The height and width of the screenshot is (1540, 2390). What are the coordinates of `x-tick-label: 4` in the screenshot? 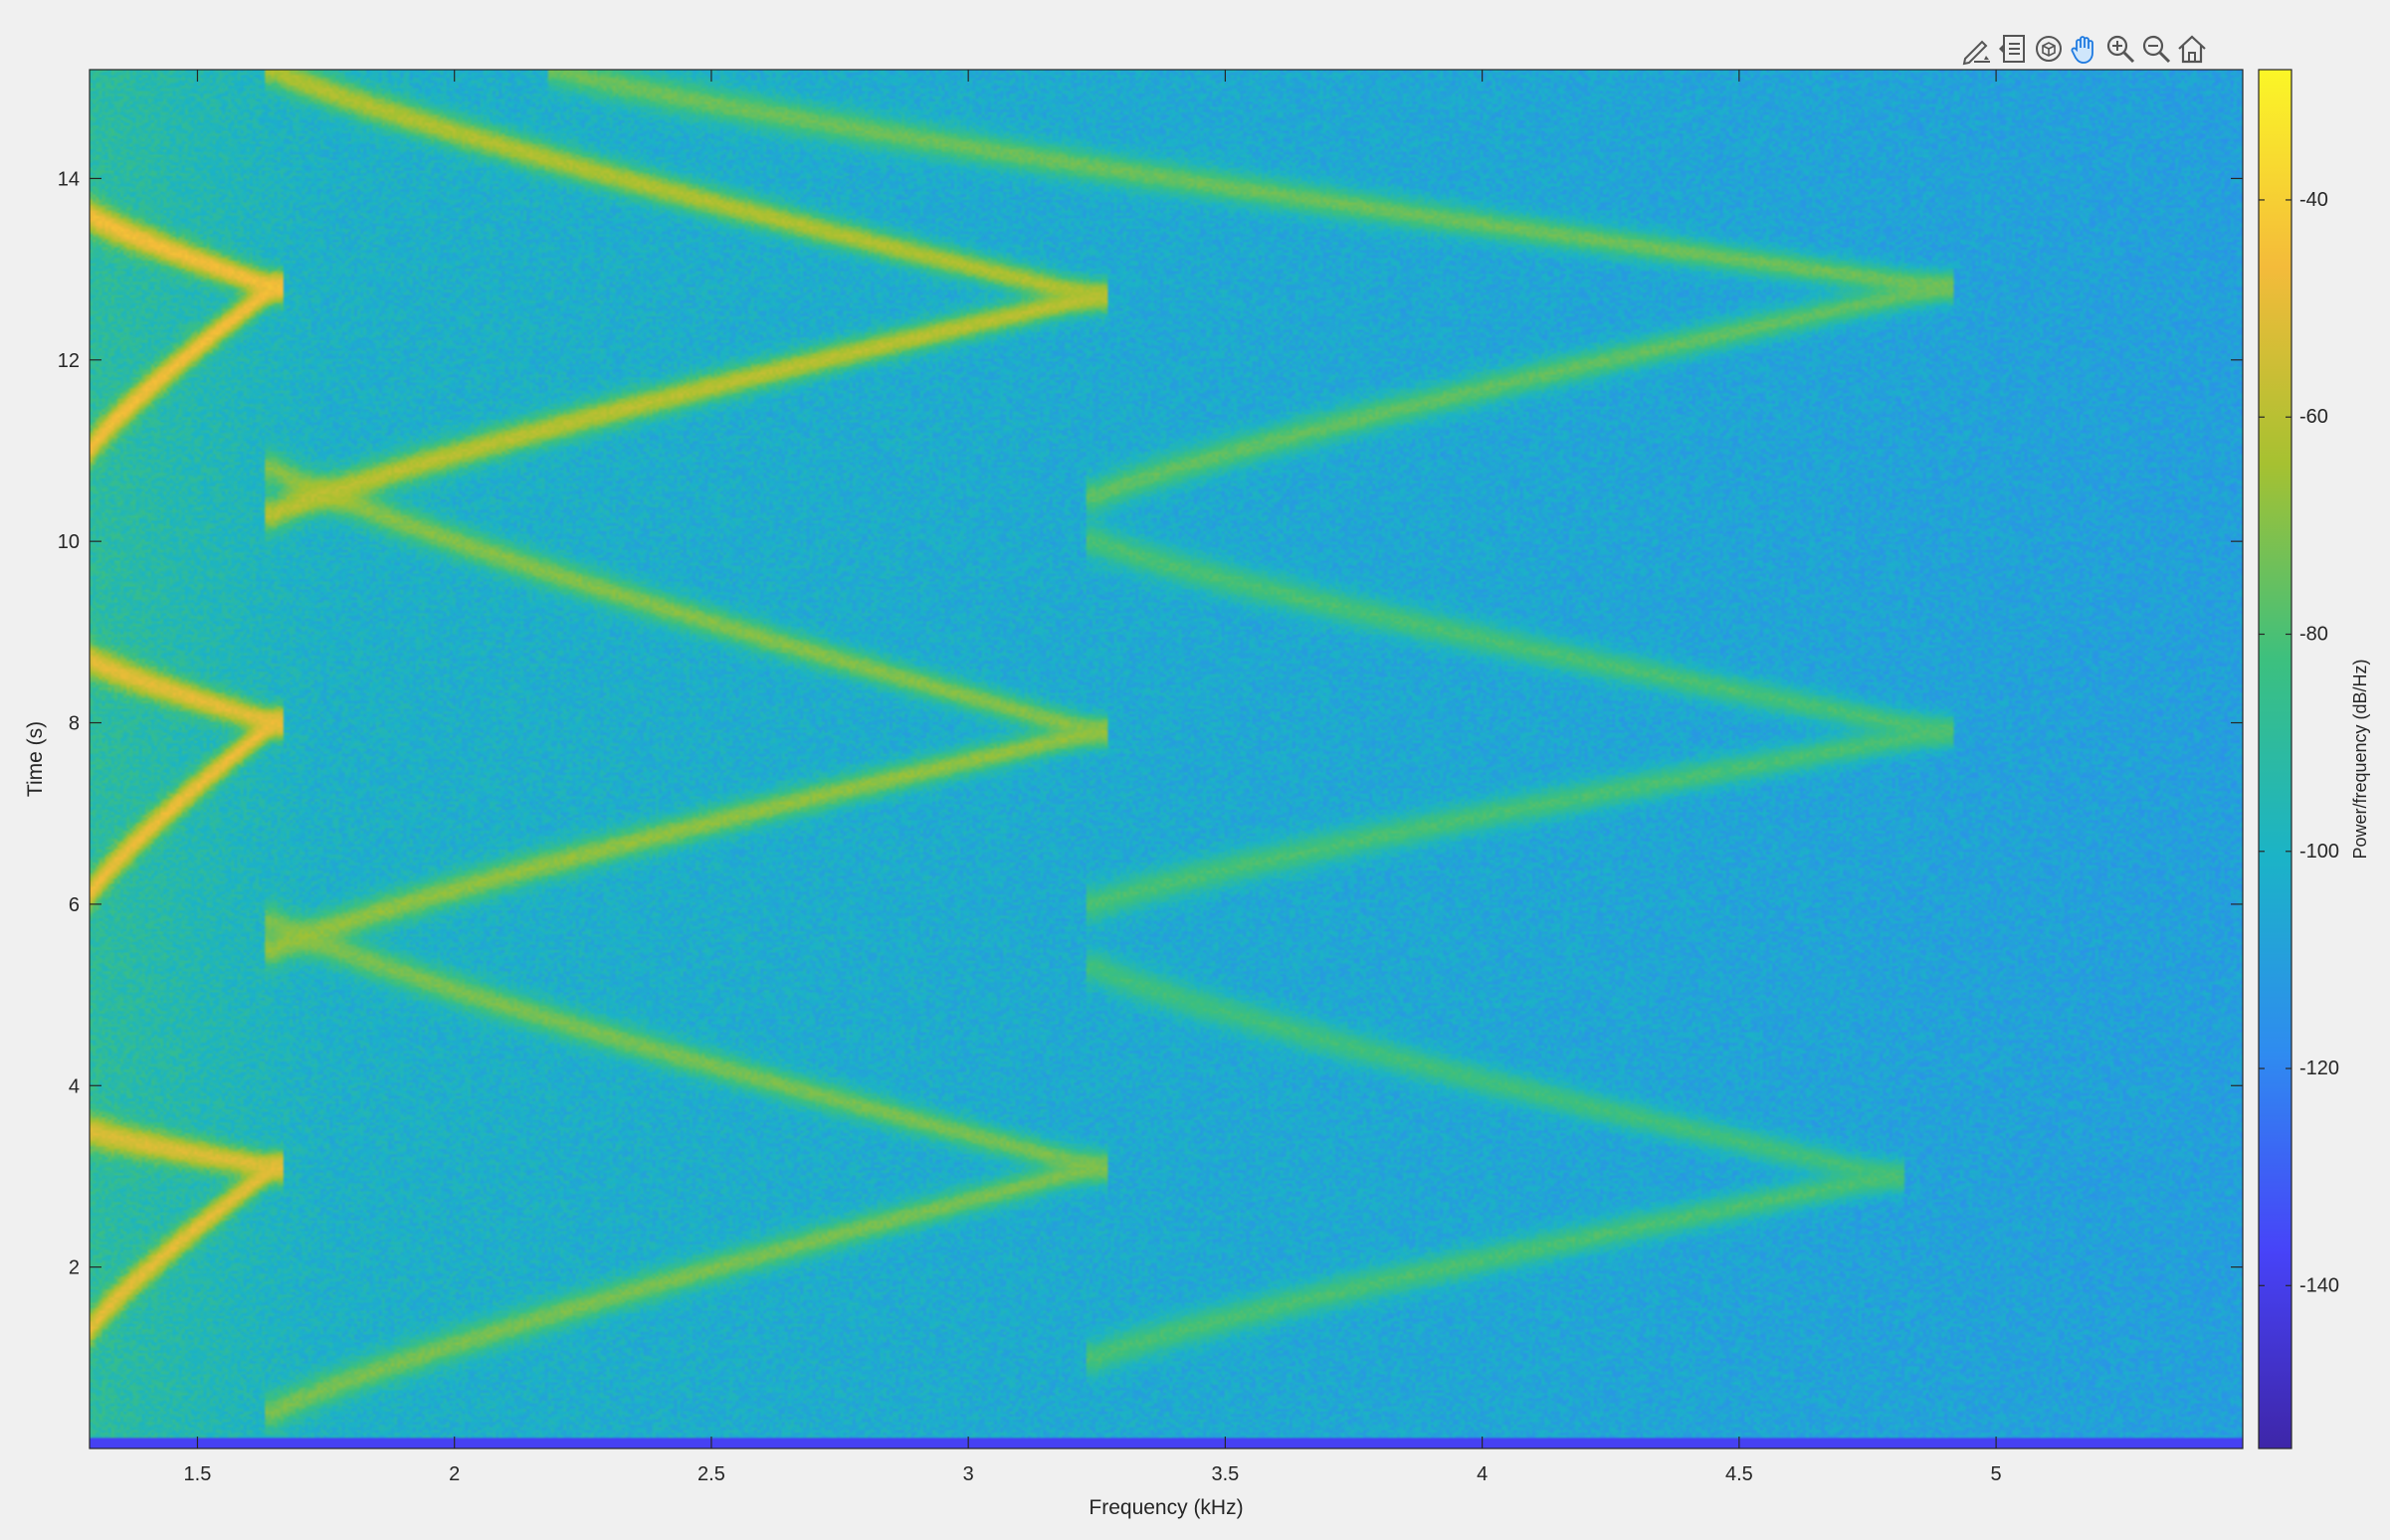 It's located at (1482, 1474).